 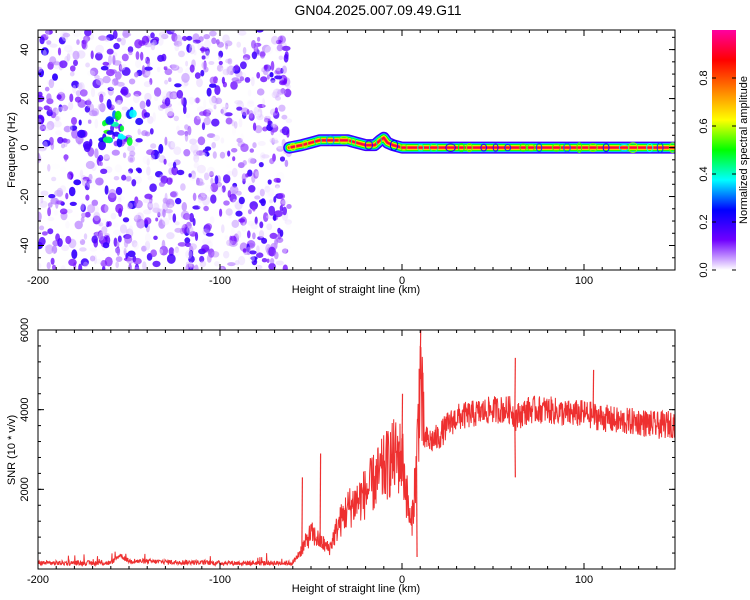 I want to click on snr-x-tick-label: -200, so click(x=38, y=580).